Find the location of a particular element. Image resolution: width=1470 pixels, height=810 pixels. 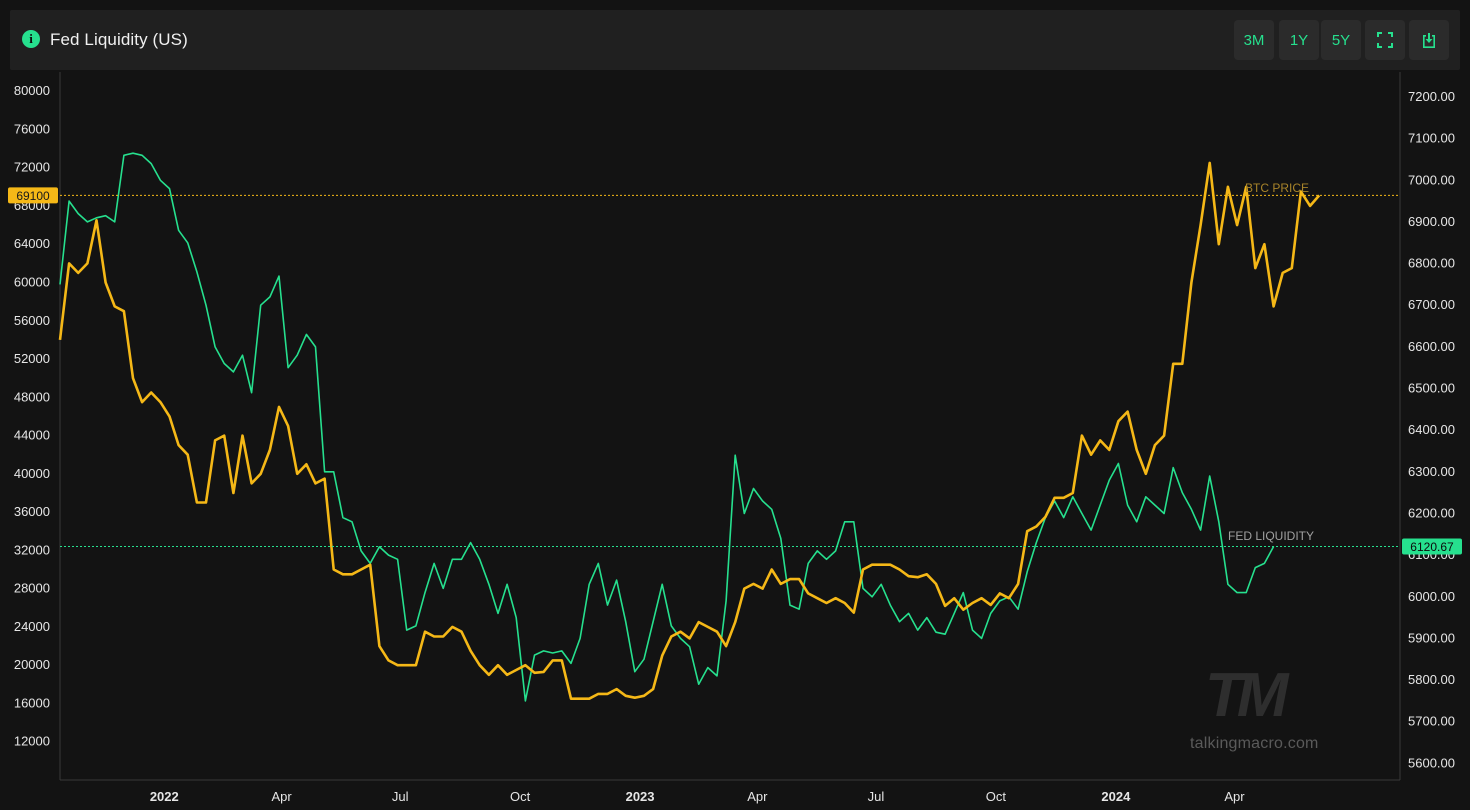

right-tick-label: 6600.00 is located at coordinates (1431, 346).